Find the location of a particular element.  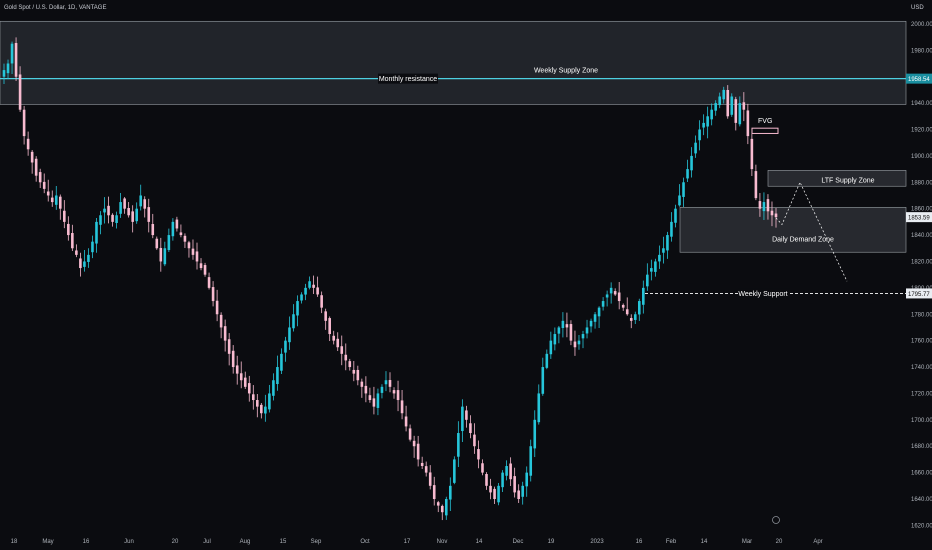

time-tick-label: Dec is located at coordinates (518, 542).